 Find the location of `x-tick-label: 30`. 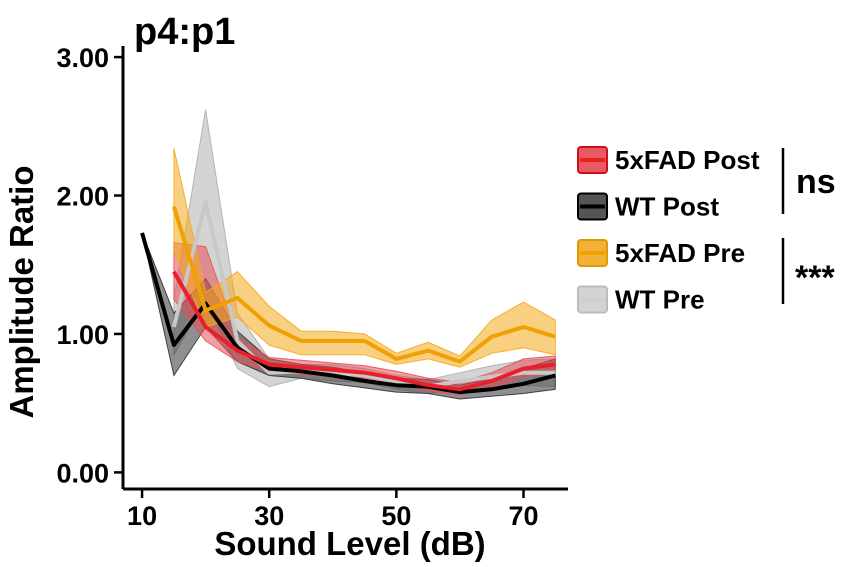

x-tick-label: 30 is located at coordinates (269, 516).